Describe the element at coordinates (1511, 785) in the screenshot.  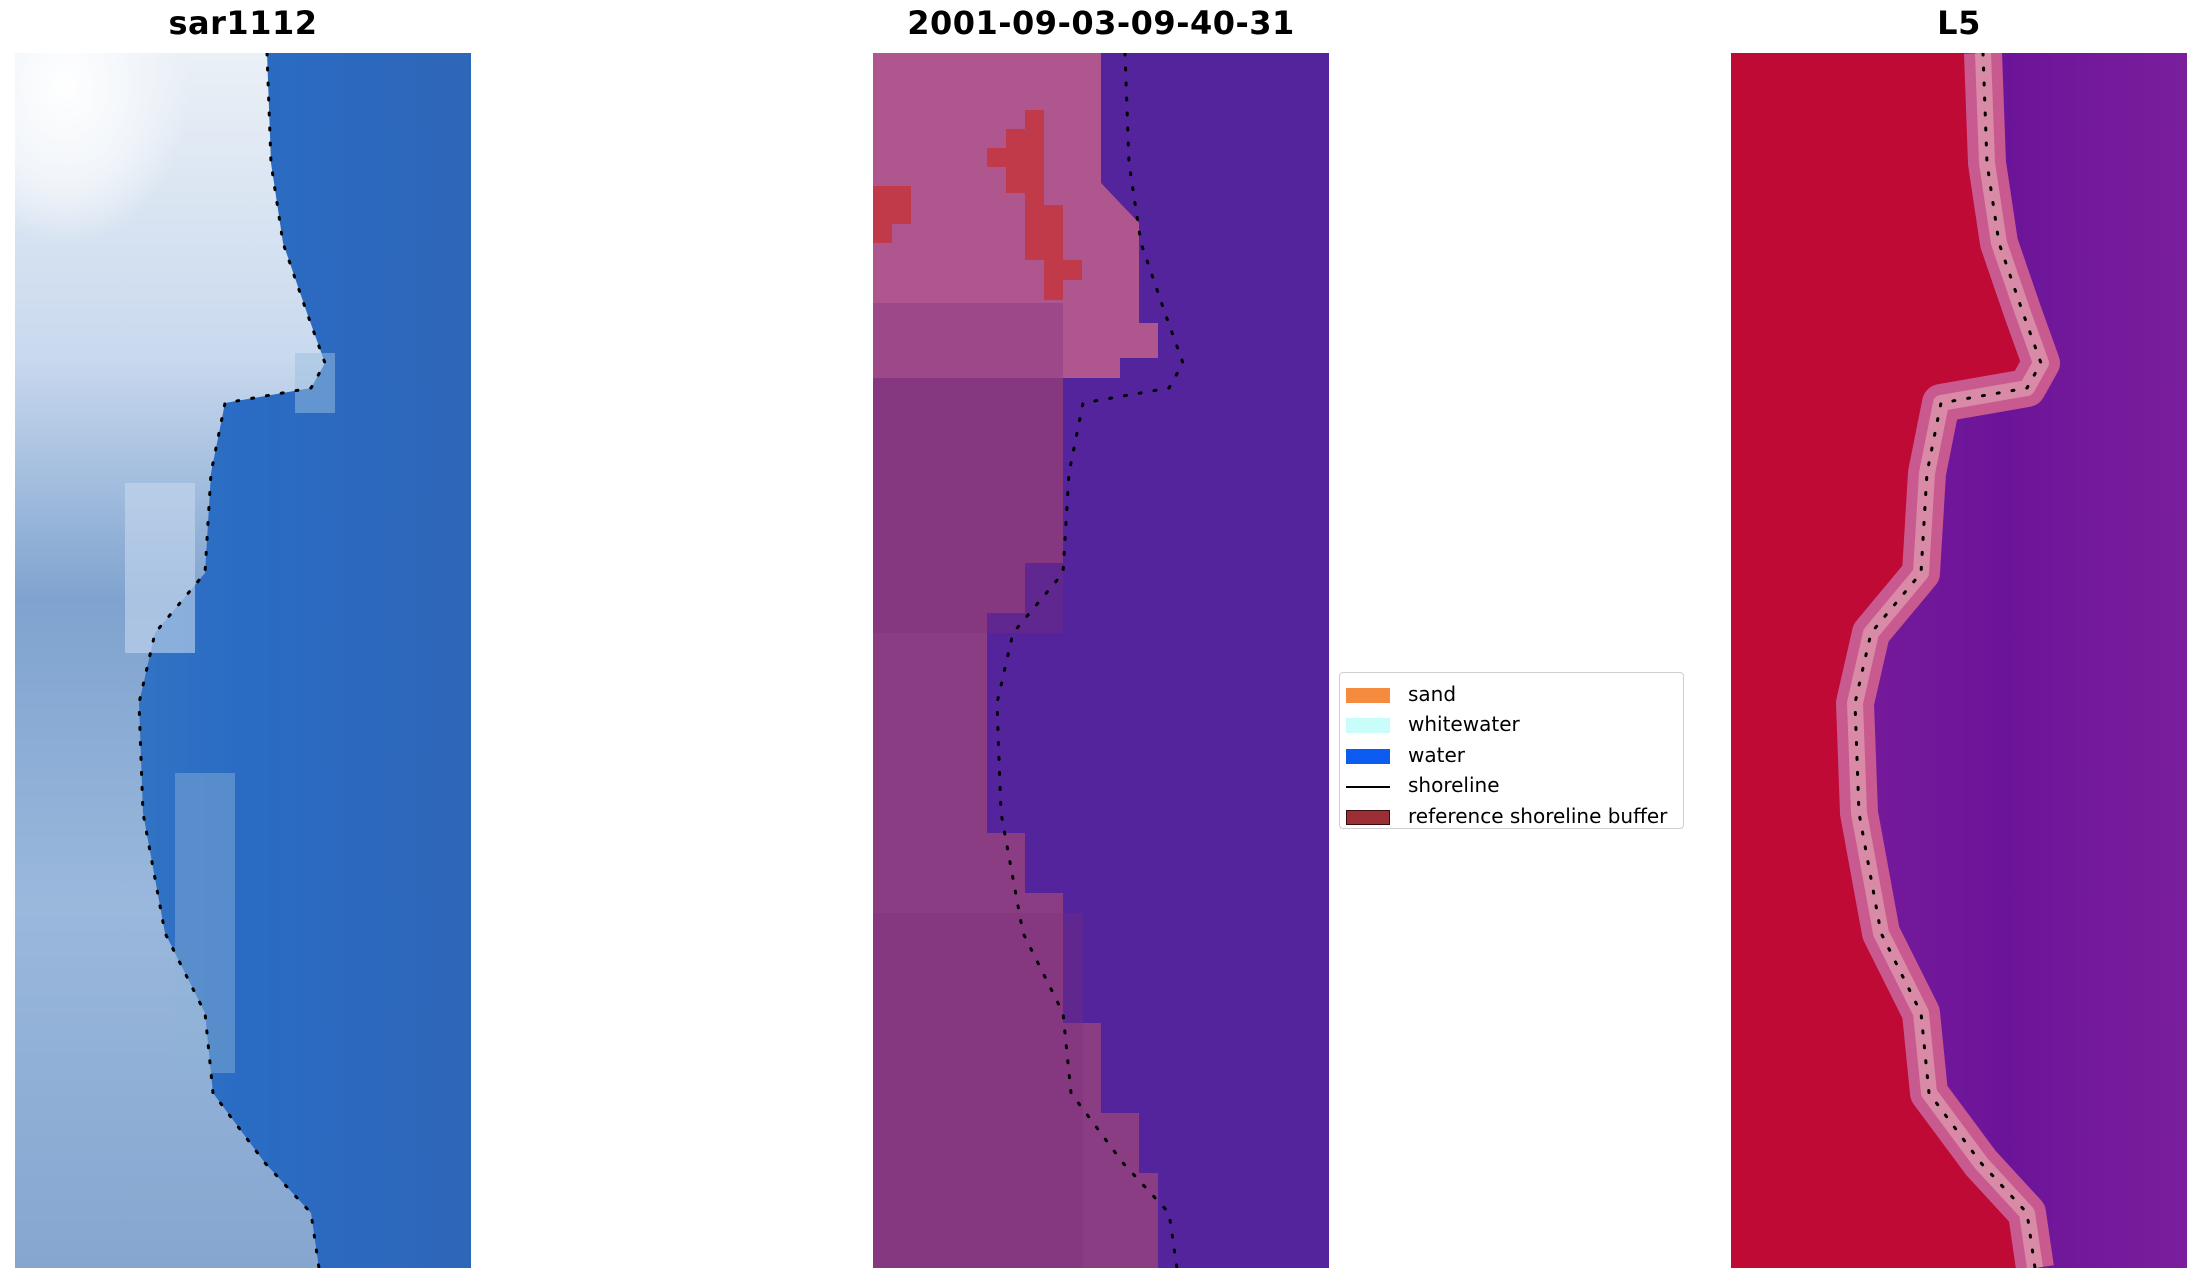
I see `legend-item-shoreline: shoreline` at that location.